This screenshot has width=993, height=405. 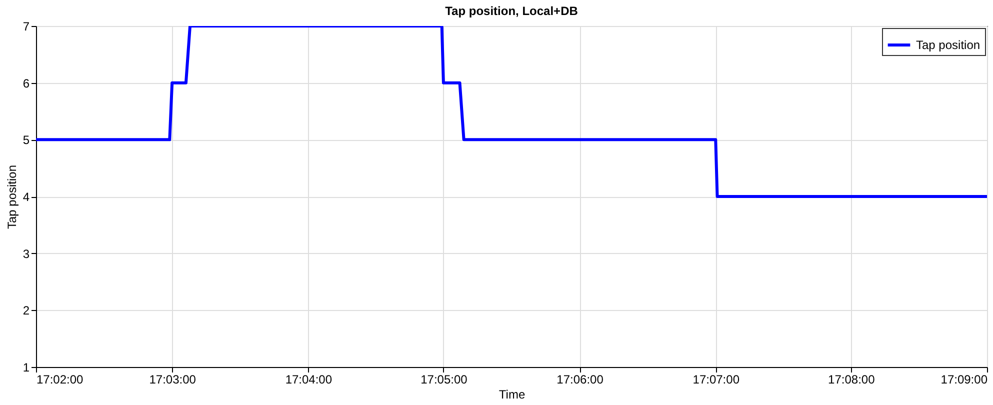 I want to click on chart-title: Tap position, Local+DB, so click(x=511, y=11).